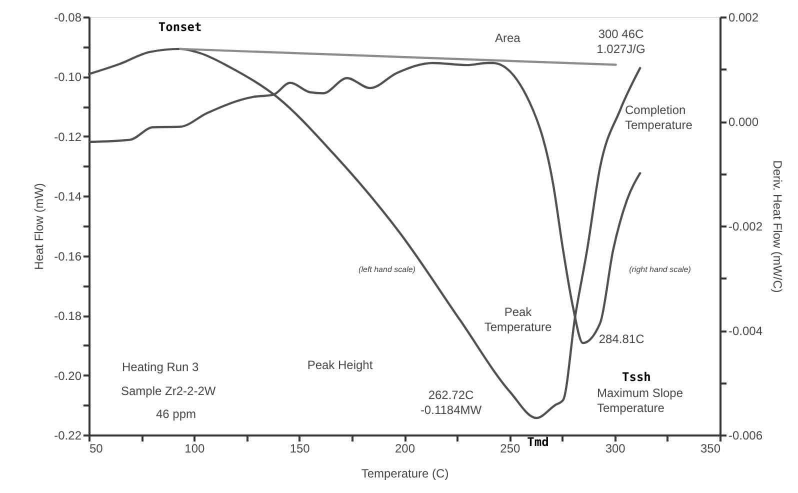 The width and height of the screenshot is (798, 493). What do you see at coordinates (68, 137) in the screenshot?
I see `y-tick-label: -0.12` at bounding box center [68, 137].